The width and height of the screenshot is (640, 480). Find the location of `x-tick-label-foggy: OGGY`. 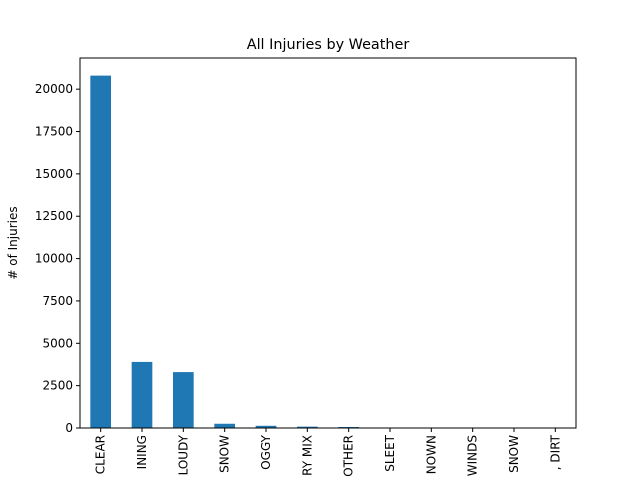

x-tick-label-foggy: OGGY is located at coordinates (266, 451).